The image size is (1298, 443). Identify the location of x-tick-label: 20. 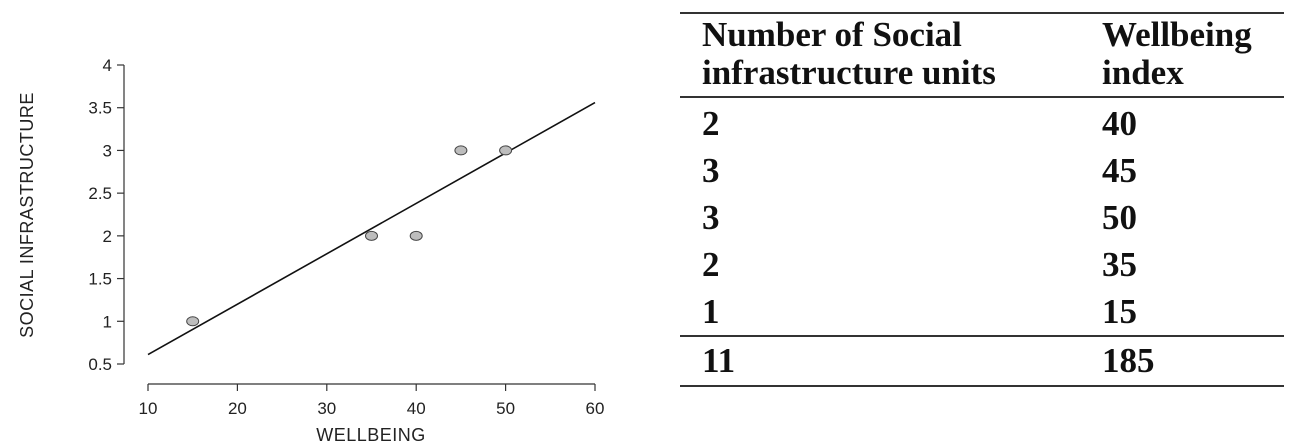
(237, 408).